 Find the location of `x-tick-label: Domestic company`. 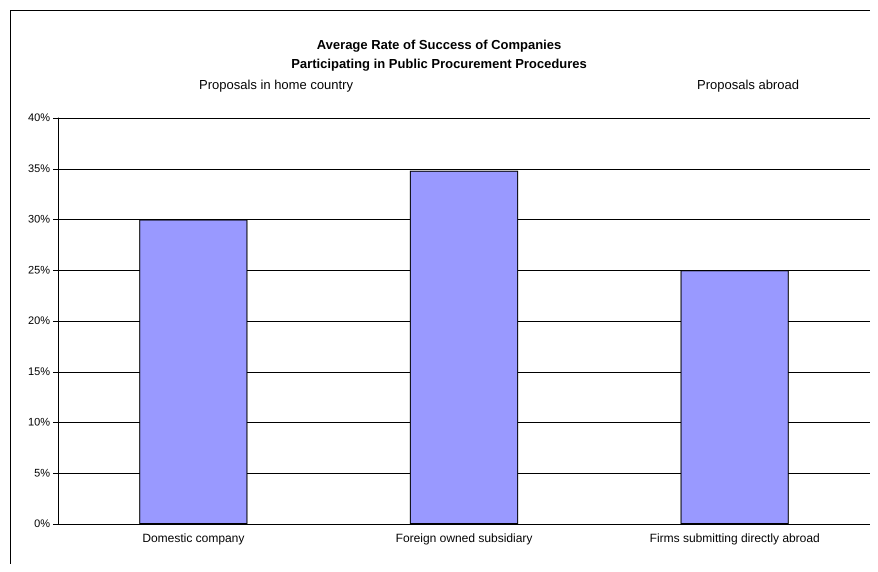

x-tick-label: Domestic company is located at coordinates (193, 538).